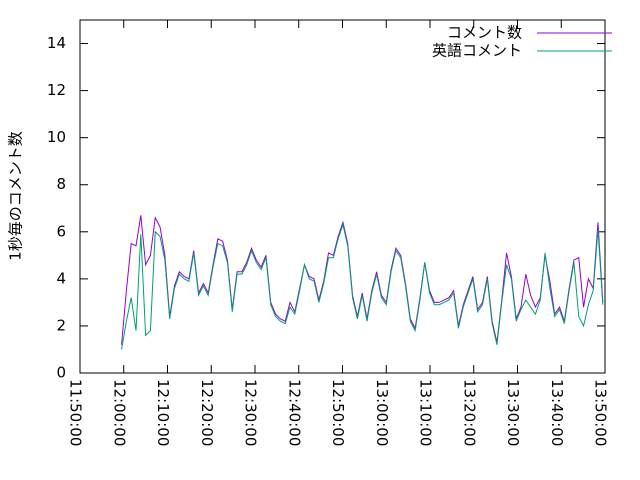  I want to click on y-tick-label: 12, so click(56, 90).